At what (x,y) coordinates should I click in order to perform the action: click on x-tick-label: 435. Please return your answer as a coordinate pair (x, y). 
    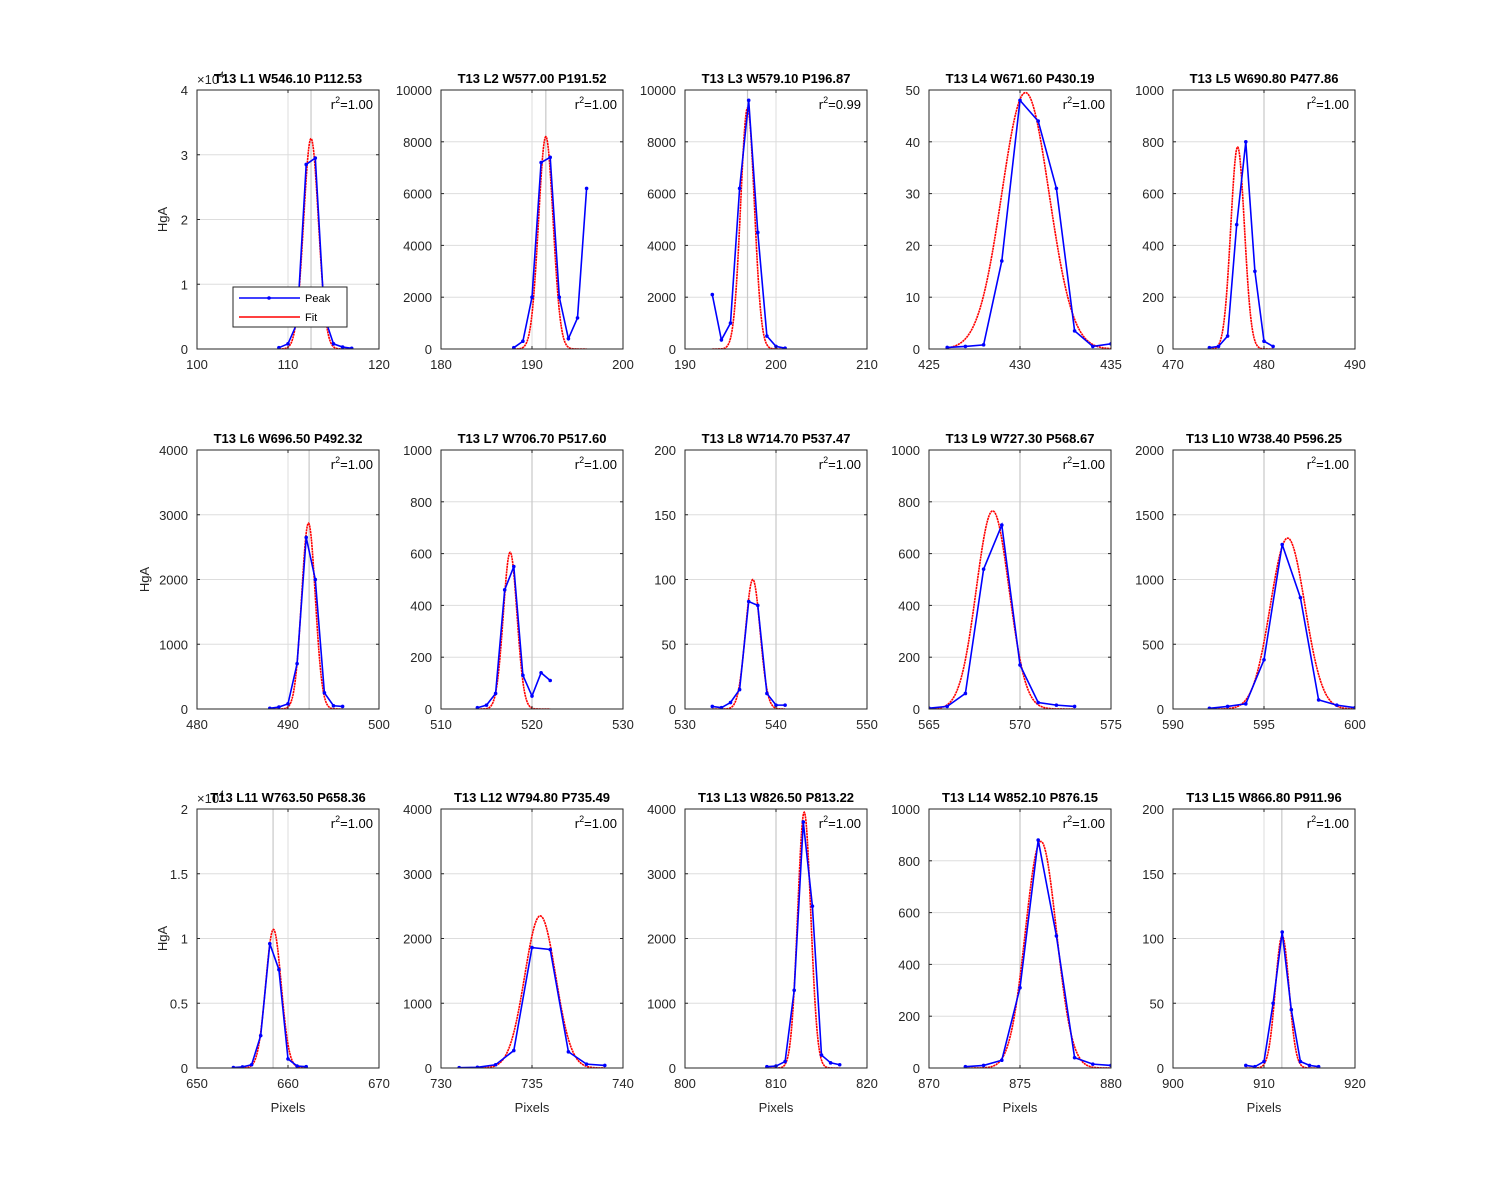
    Looking at the image, I should click on (1111, 364).